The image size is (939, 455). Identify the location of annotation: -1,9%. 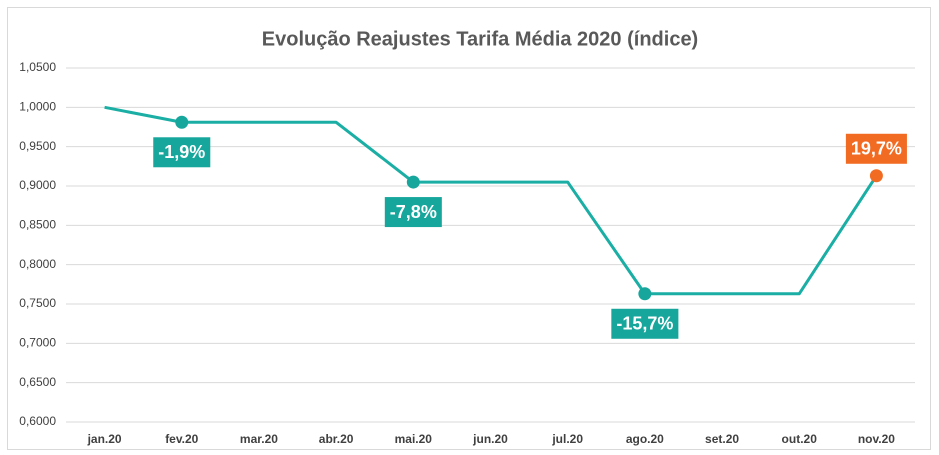
(182, 152).